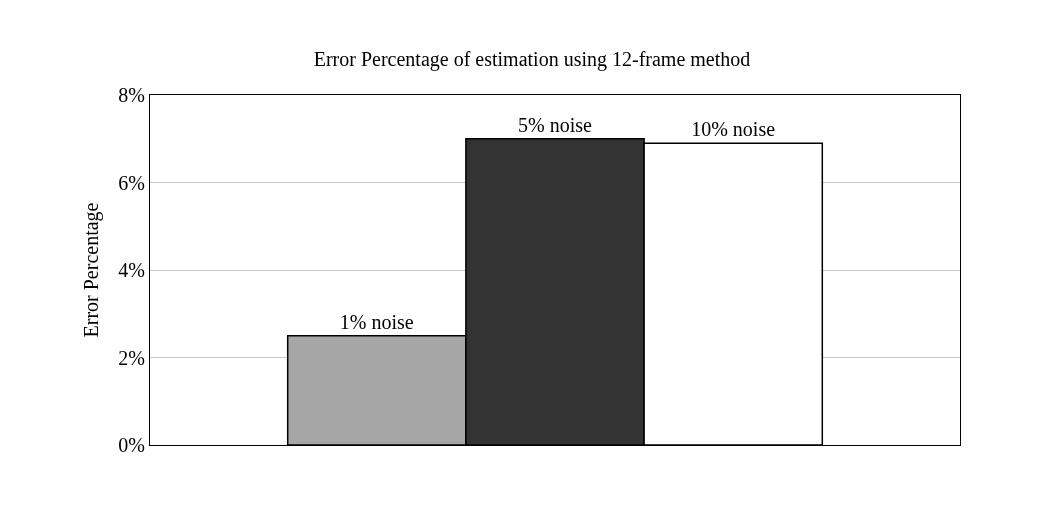 The width and height of the screenshot is (1064, 516). Describe the element at coordinates (376, 321) in the screenshot. I see `series-label: 1% noise` at that location.